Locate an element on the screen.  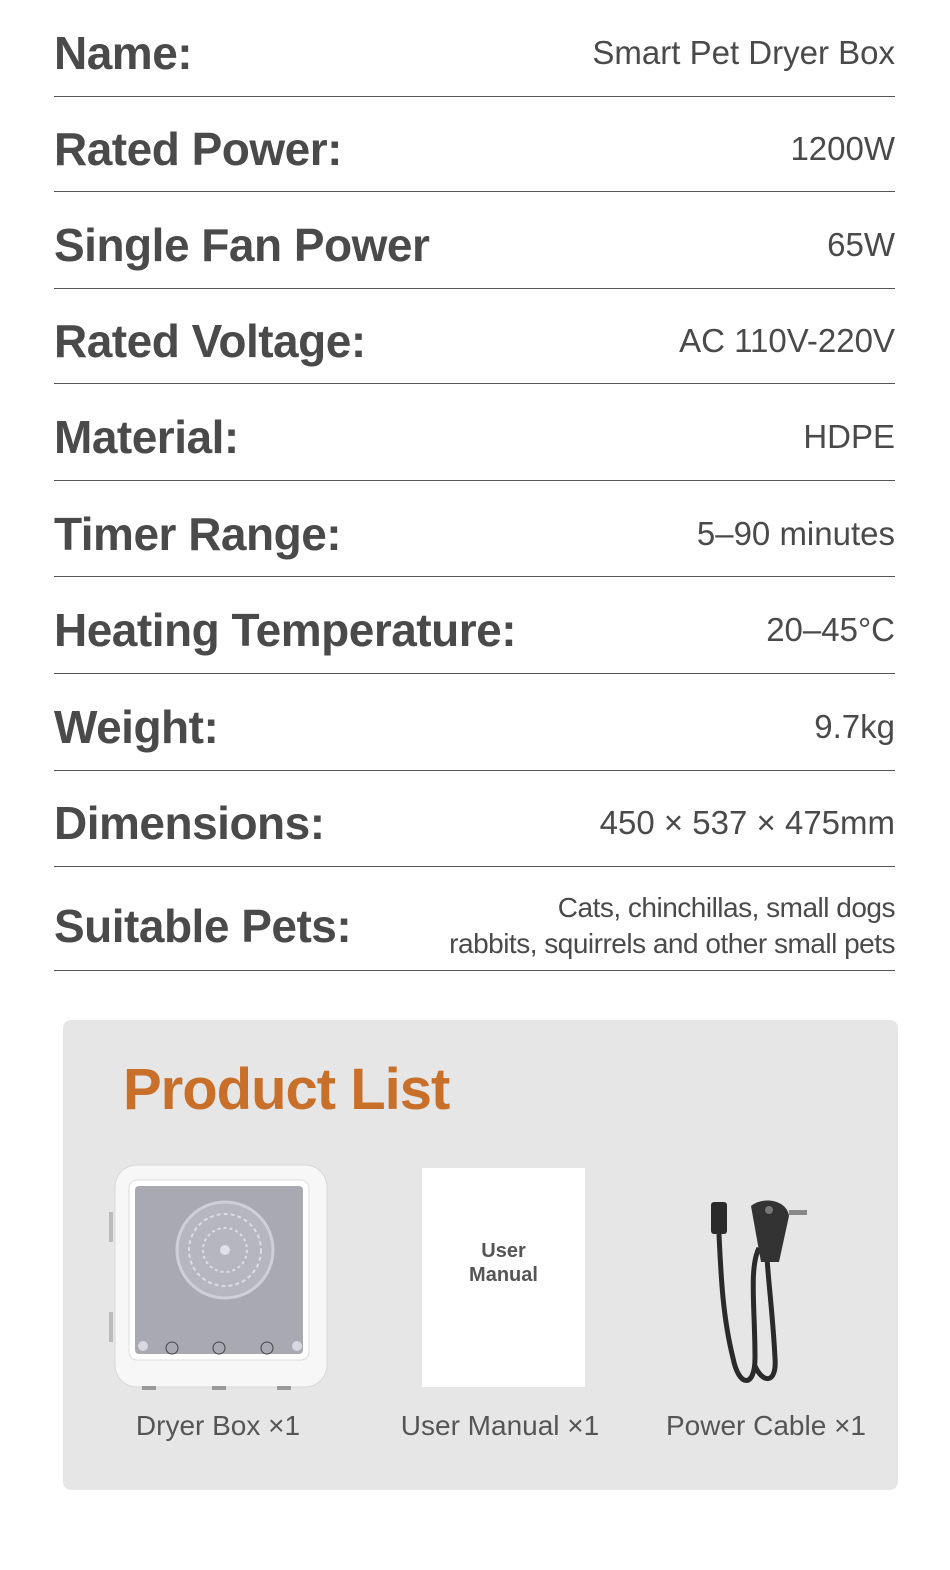
spec-label: Material: is located at coordinates (146, 437).